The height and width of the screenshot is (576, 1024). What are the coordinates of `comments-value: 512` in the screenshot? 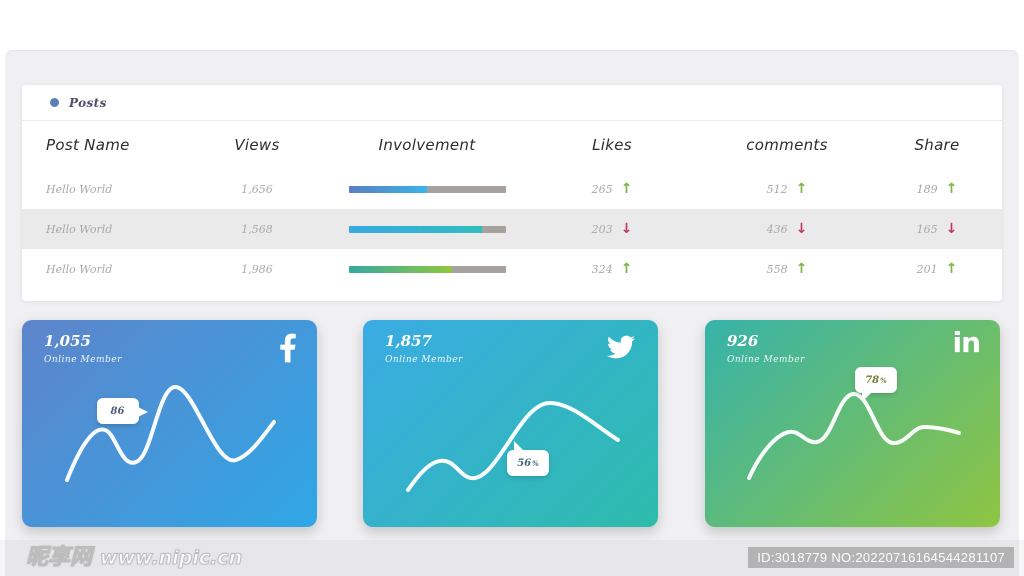 It's located at (777, 189).